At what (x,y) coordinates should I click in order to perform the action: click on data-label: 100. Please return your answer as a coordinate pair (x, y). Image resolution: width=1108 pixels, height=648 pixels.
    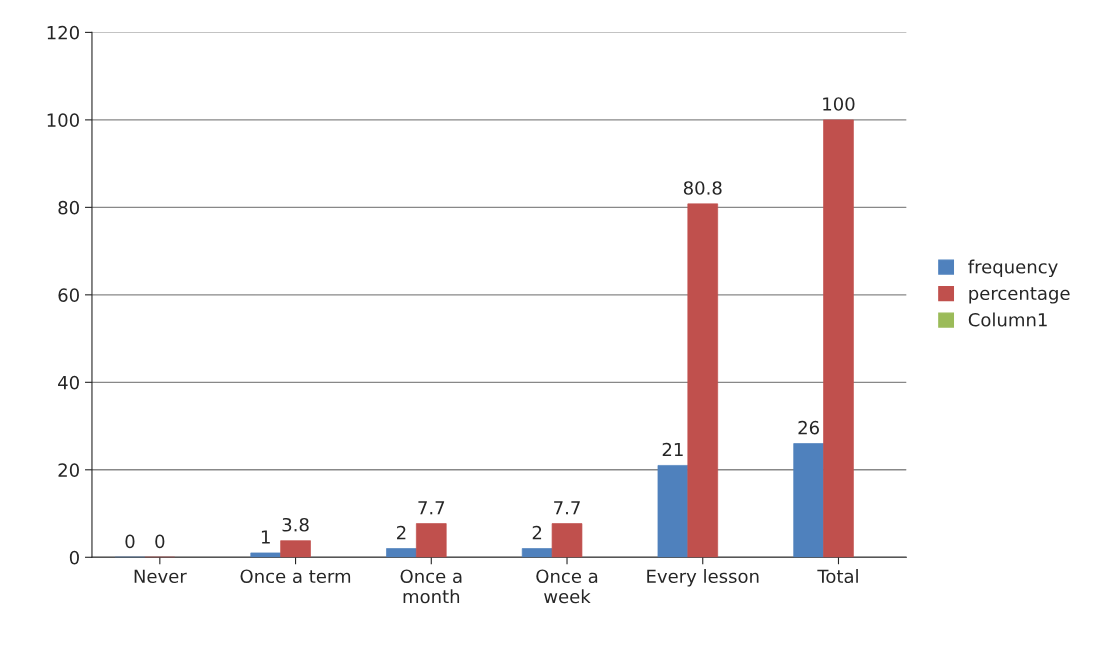
    Looking at the image, I should click on (839, 104).